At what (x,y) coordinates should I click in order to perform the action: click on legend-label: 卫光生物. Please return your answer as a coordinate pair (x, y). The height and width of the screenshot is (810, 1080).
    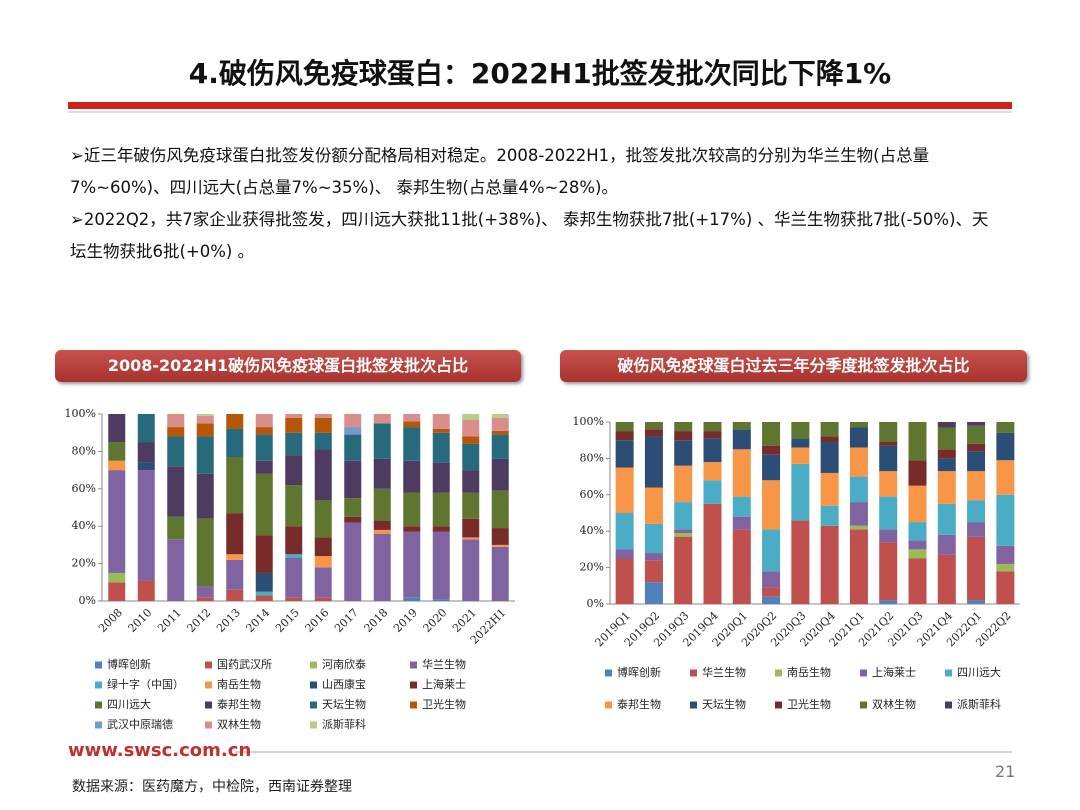
    Looking at the image, I should click on (809, 704).